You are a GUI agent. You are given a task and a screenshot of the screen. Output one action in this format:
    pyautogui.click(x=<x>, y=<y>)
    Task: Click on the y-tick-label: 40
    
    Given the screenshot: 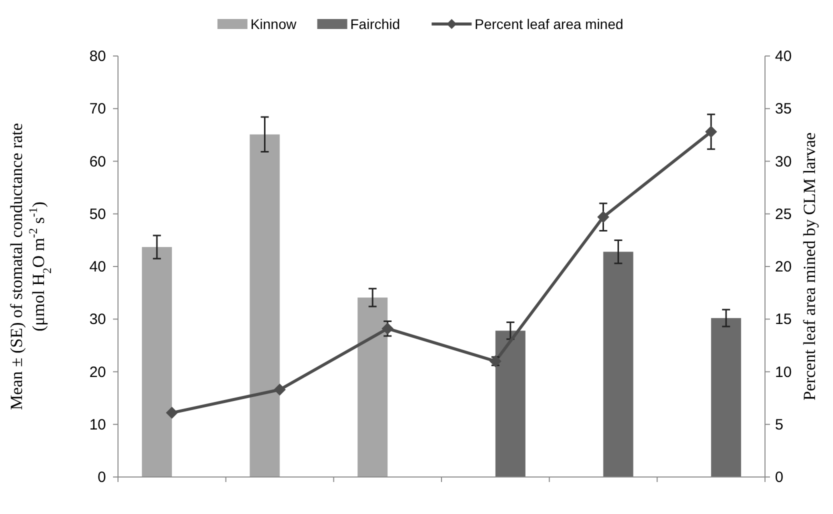 What is the action you would take?
    pyautogui.click(x=97, y=267)
    